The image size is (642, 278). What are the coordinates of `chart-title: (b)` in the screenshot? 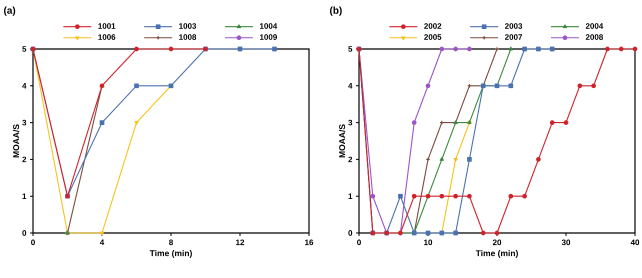 It's located at (336, 11).